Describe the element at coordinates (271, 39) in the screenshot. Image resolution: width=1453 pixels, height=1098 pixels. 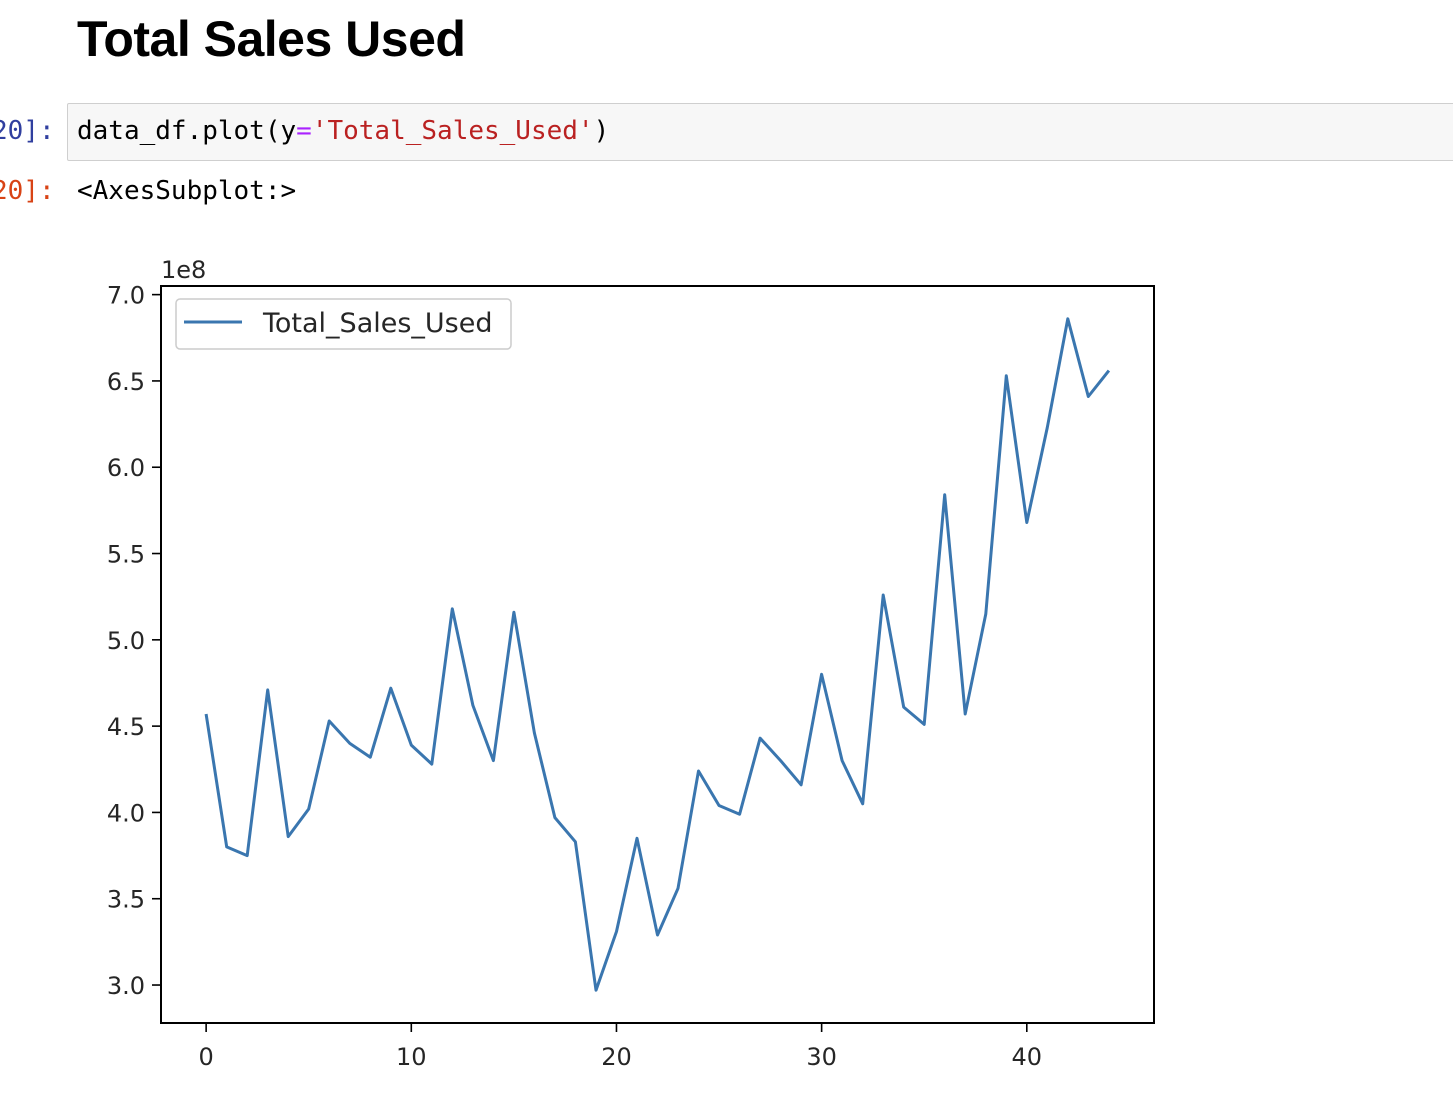
I see `page-title: Total Sales Used` at that location.